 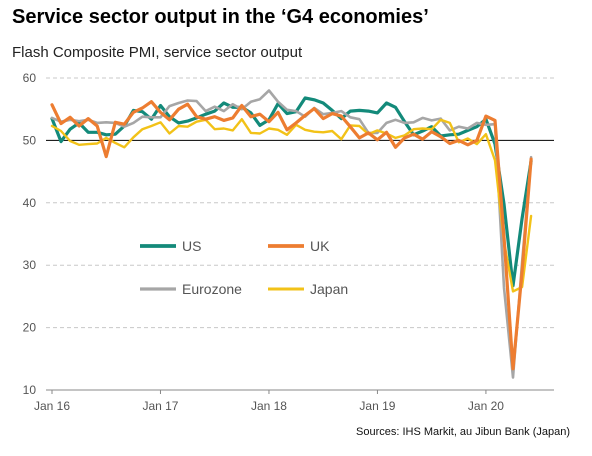 What do you see at coordinates (329, 289) in the screenshot?
I see `legend-label-japan: Japan` at bounding box center [329, 289].